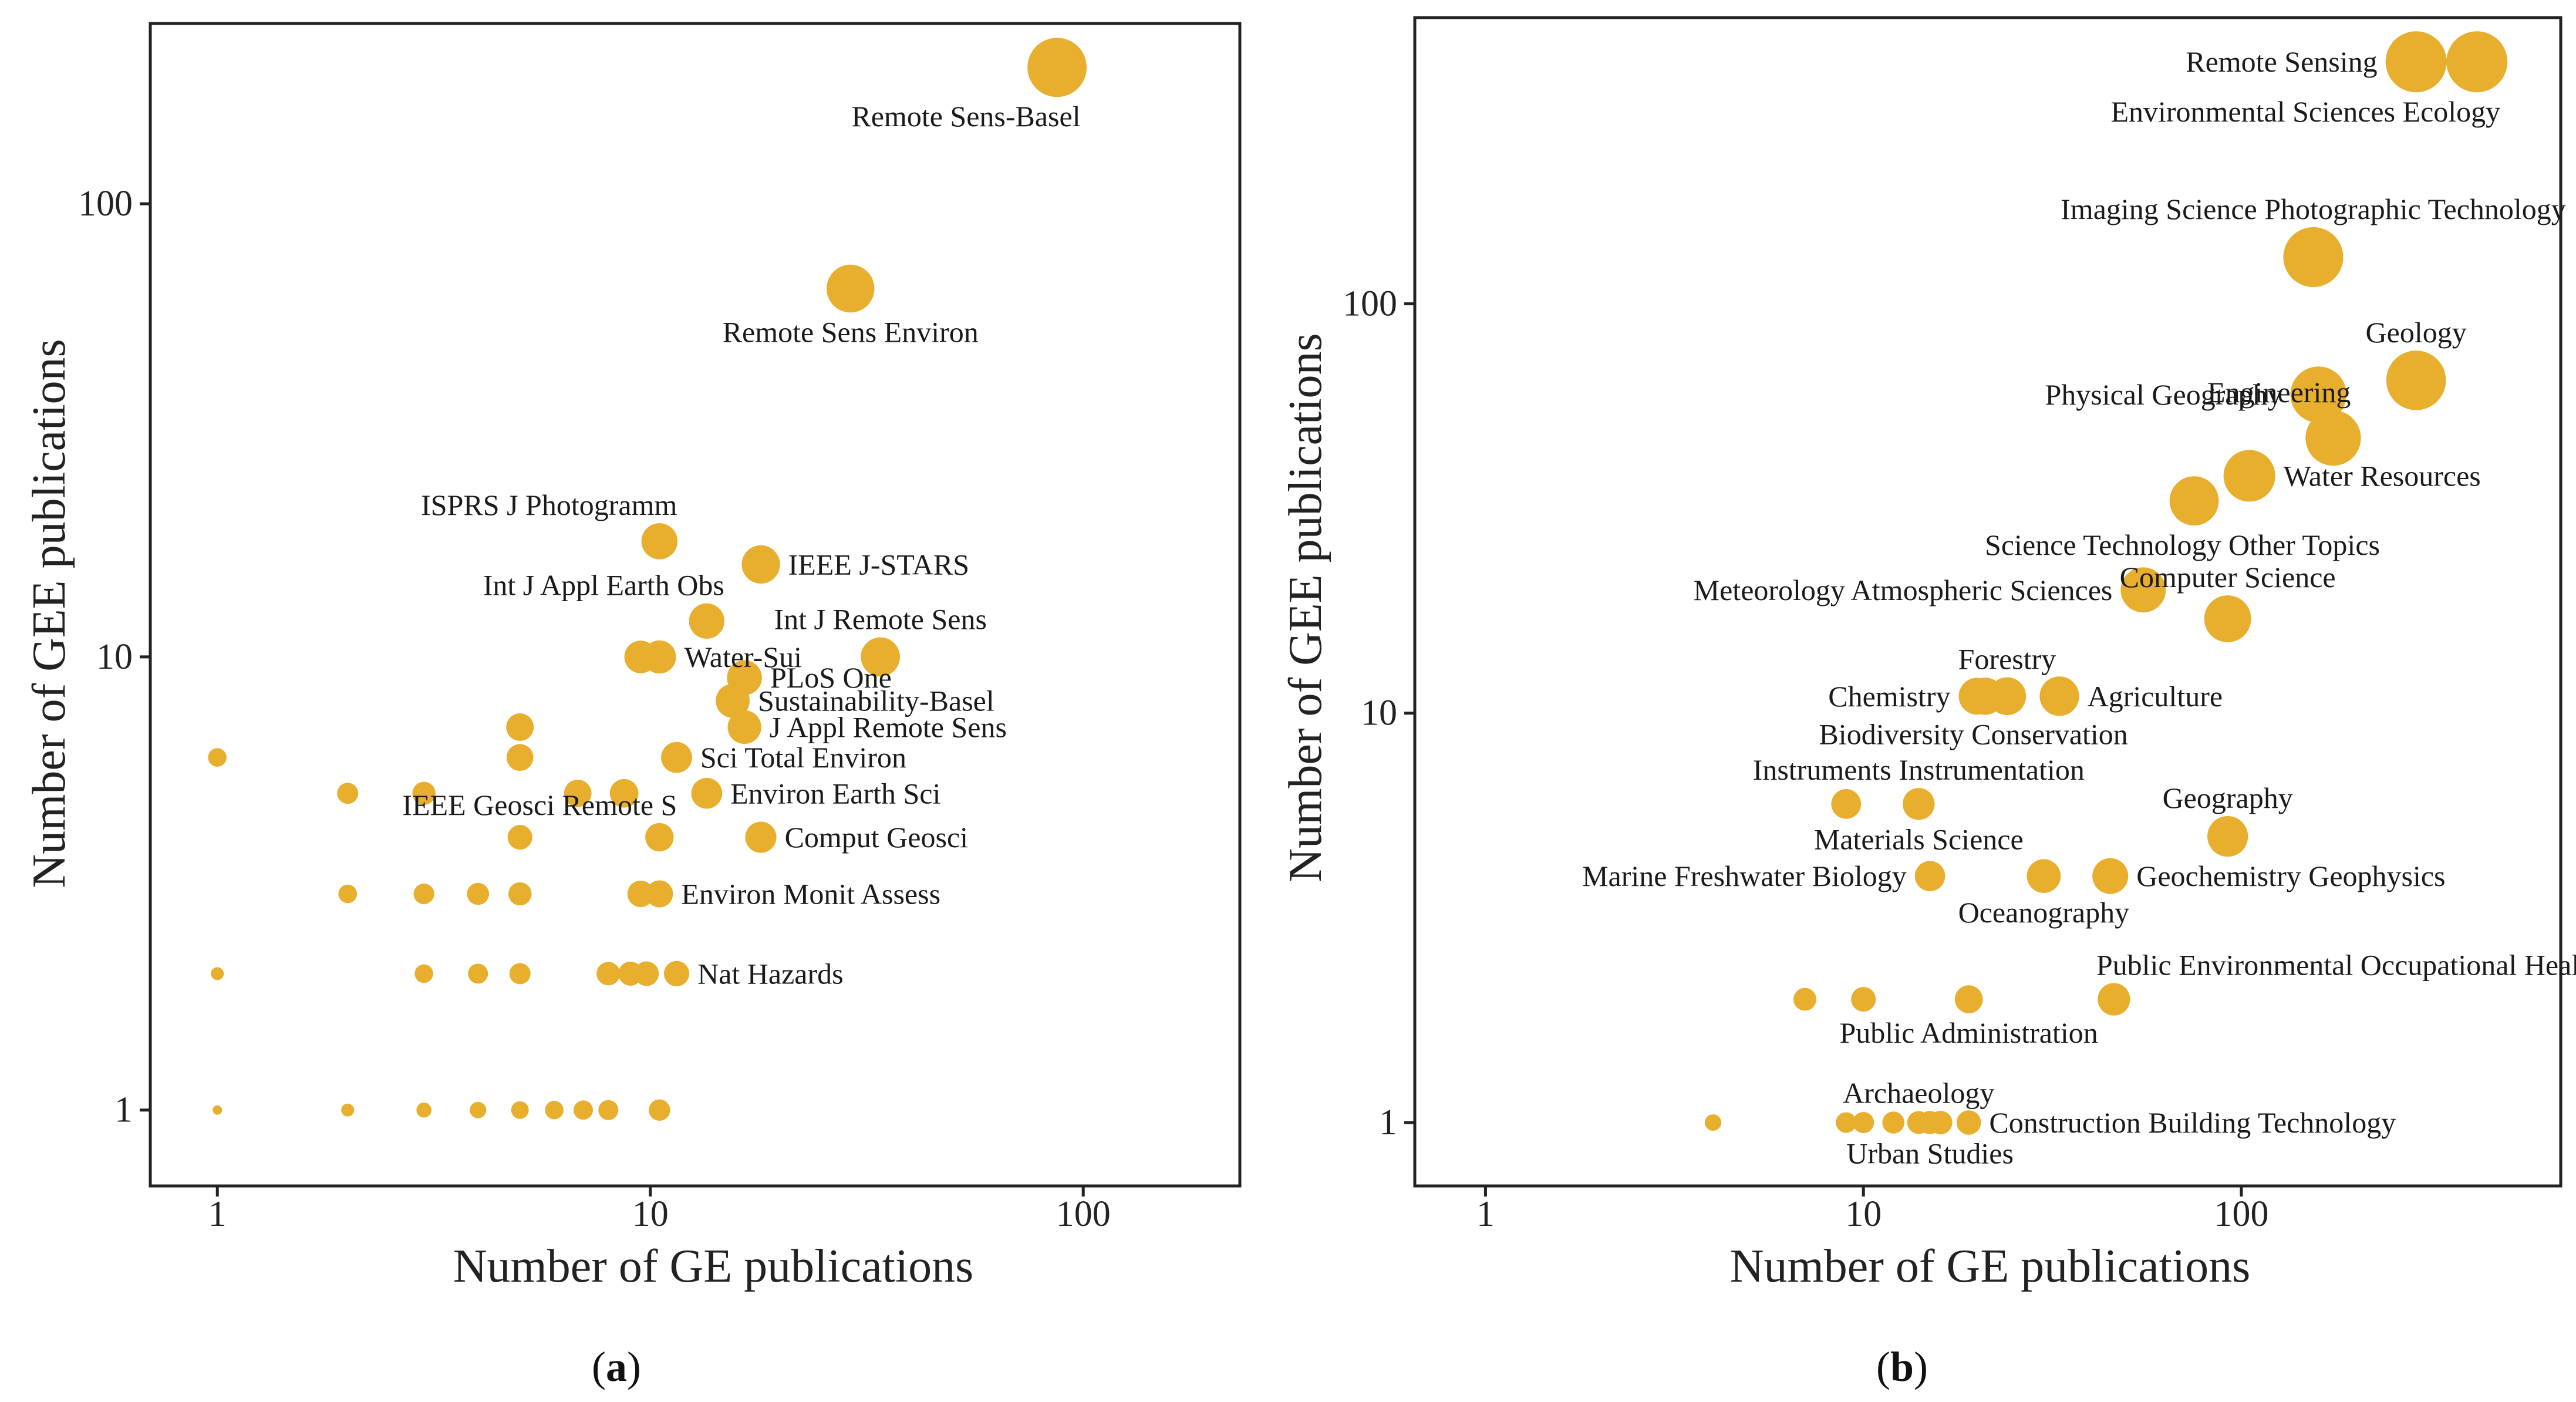 The image size is (2576, 1402). Describe the element at coordinates (2044, 876) in the screenshot. I see `data-point-oceanography` at that location.